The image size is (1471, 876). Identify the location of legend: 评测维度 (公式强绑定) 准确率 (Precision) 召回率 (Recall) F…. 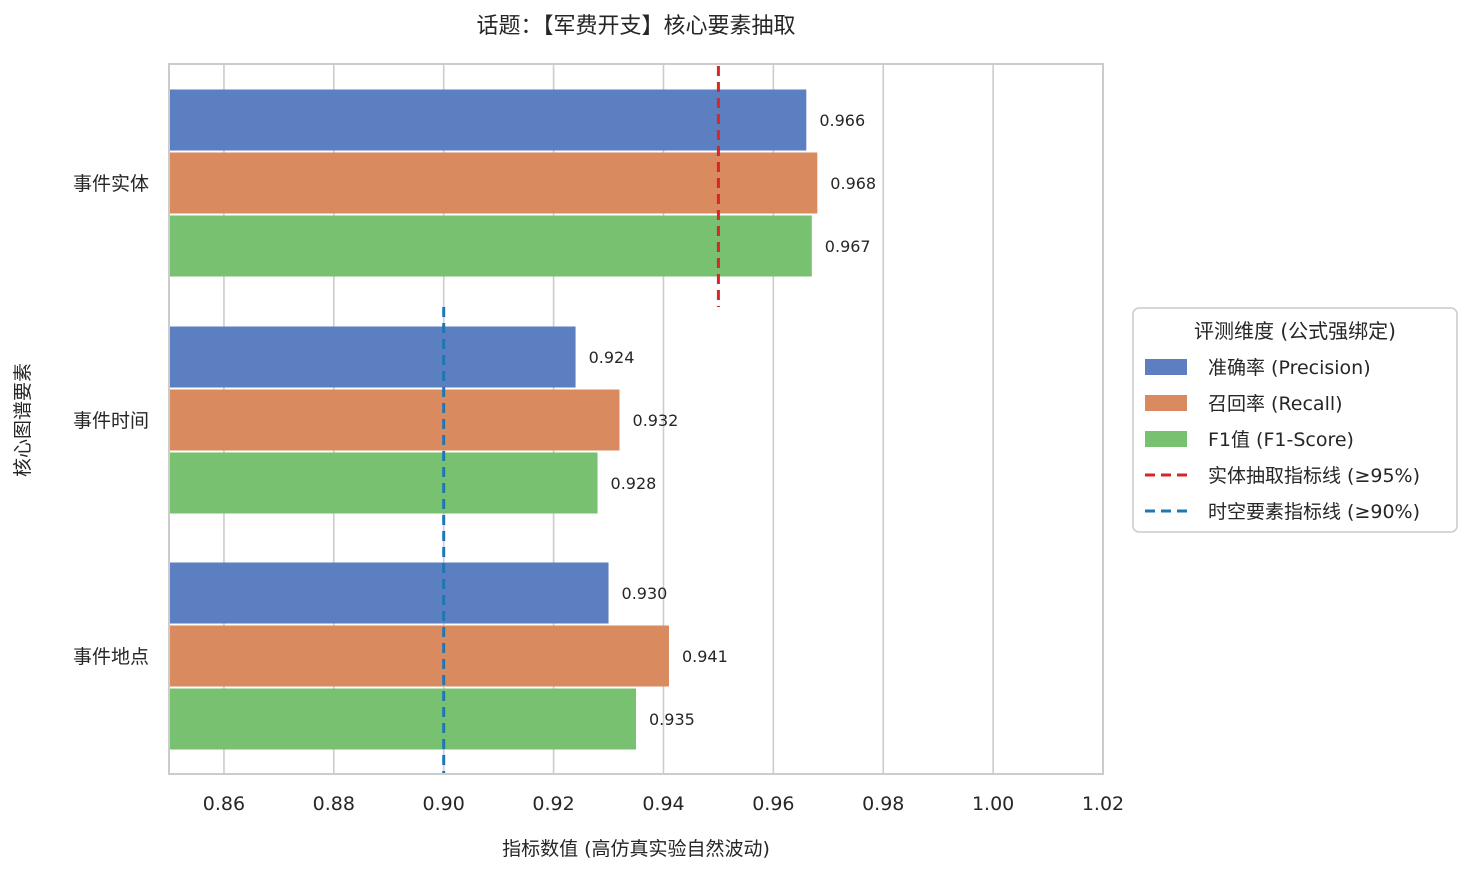
(1295, 420).